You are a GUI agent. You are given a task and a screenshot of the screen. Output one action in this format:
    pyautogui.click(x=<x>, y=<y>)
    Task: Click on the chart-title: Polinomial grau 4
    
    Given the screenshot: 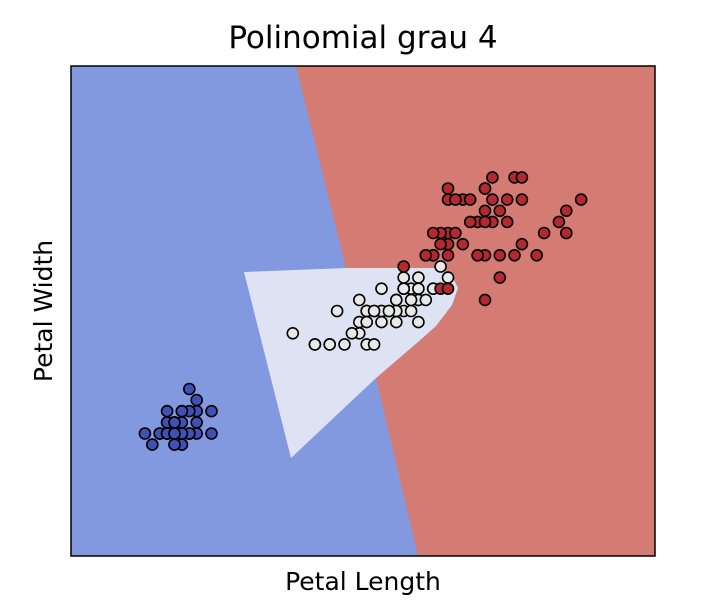 What is the action you would take?
    pyautogui.click(x=362, y=38)
    